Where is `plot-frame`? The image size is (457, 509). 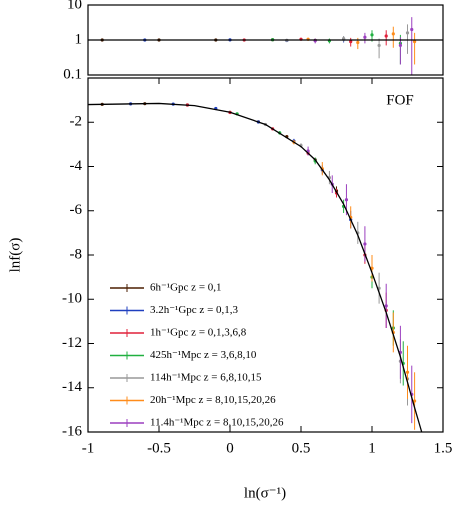
plot-frame is located at coordinates (265, 40).